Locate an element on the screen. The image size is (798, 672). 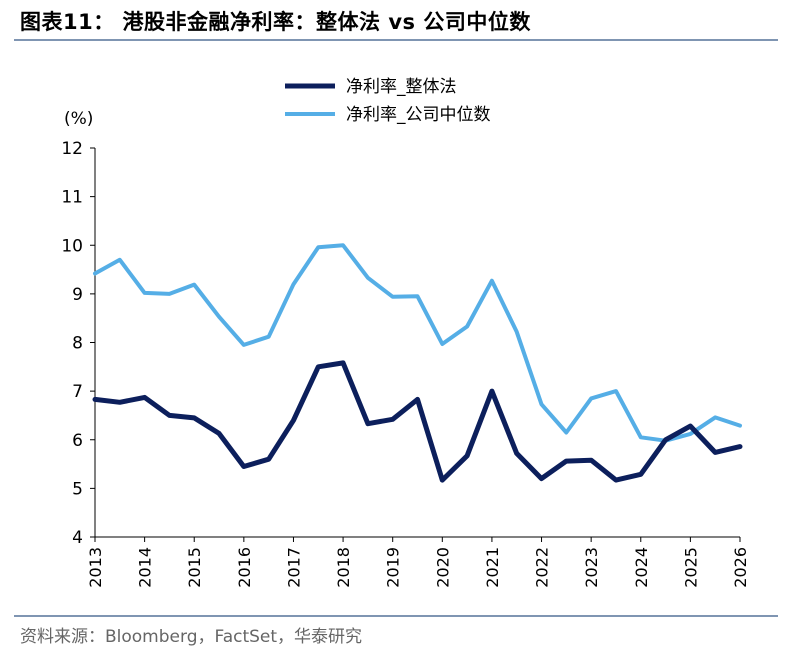
x-tick-label: 2018 is located at coordinates (343, 567).